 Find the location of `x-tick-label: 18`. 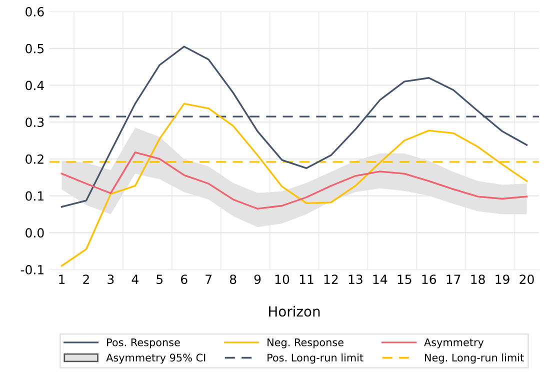

x-tick-label: 18 is located at coordinates (478, 279).